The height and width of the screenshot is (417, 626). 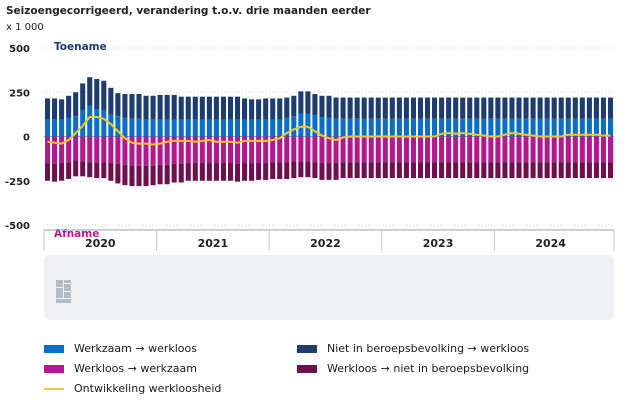 What do you see at coordinates (100, 243) in the screenshot?
I see `year-label: 2020` at bounding box center [100, 243].